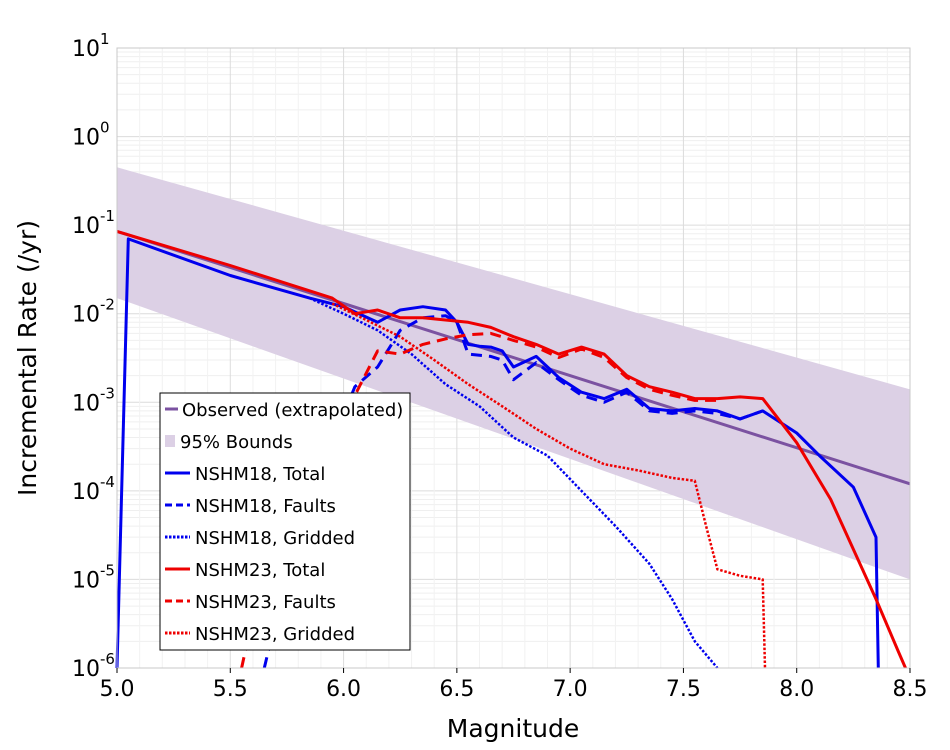 The height and width of the screenshot is (750, 950). I want to click on y-tick-label: 10⁻³, so click(93, 400).